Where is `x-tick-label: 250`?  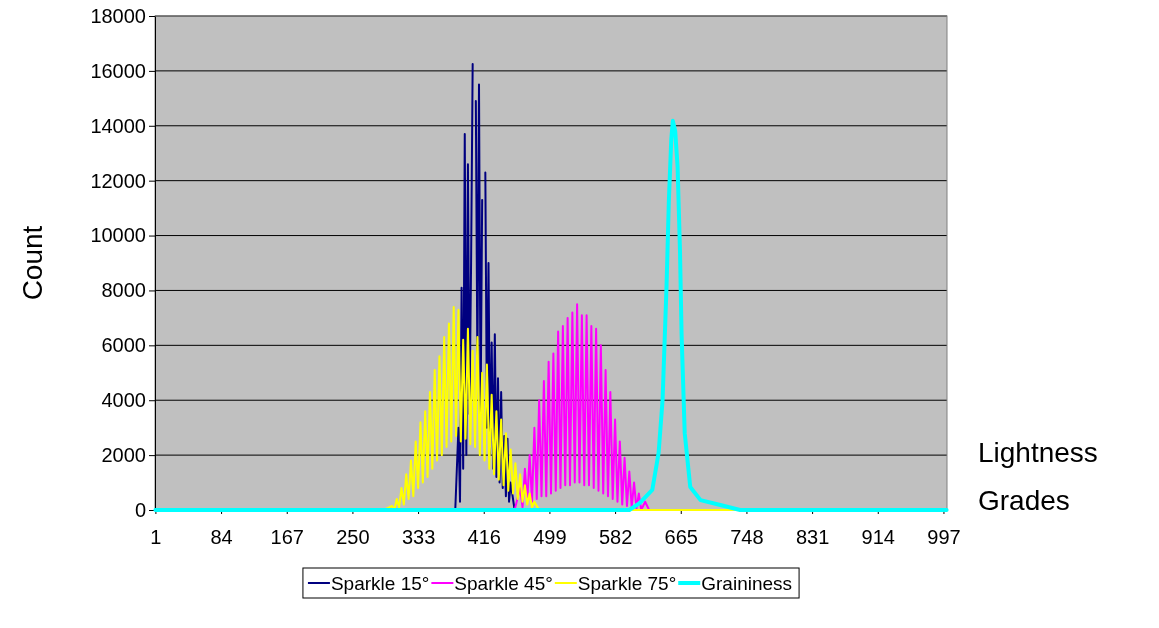
x-tick-label: 250 is located at coordinates (353, 537).